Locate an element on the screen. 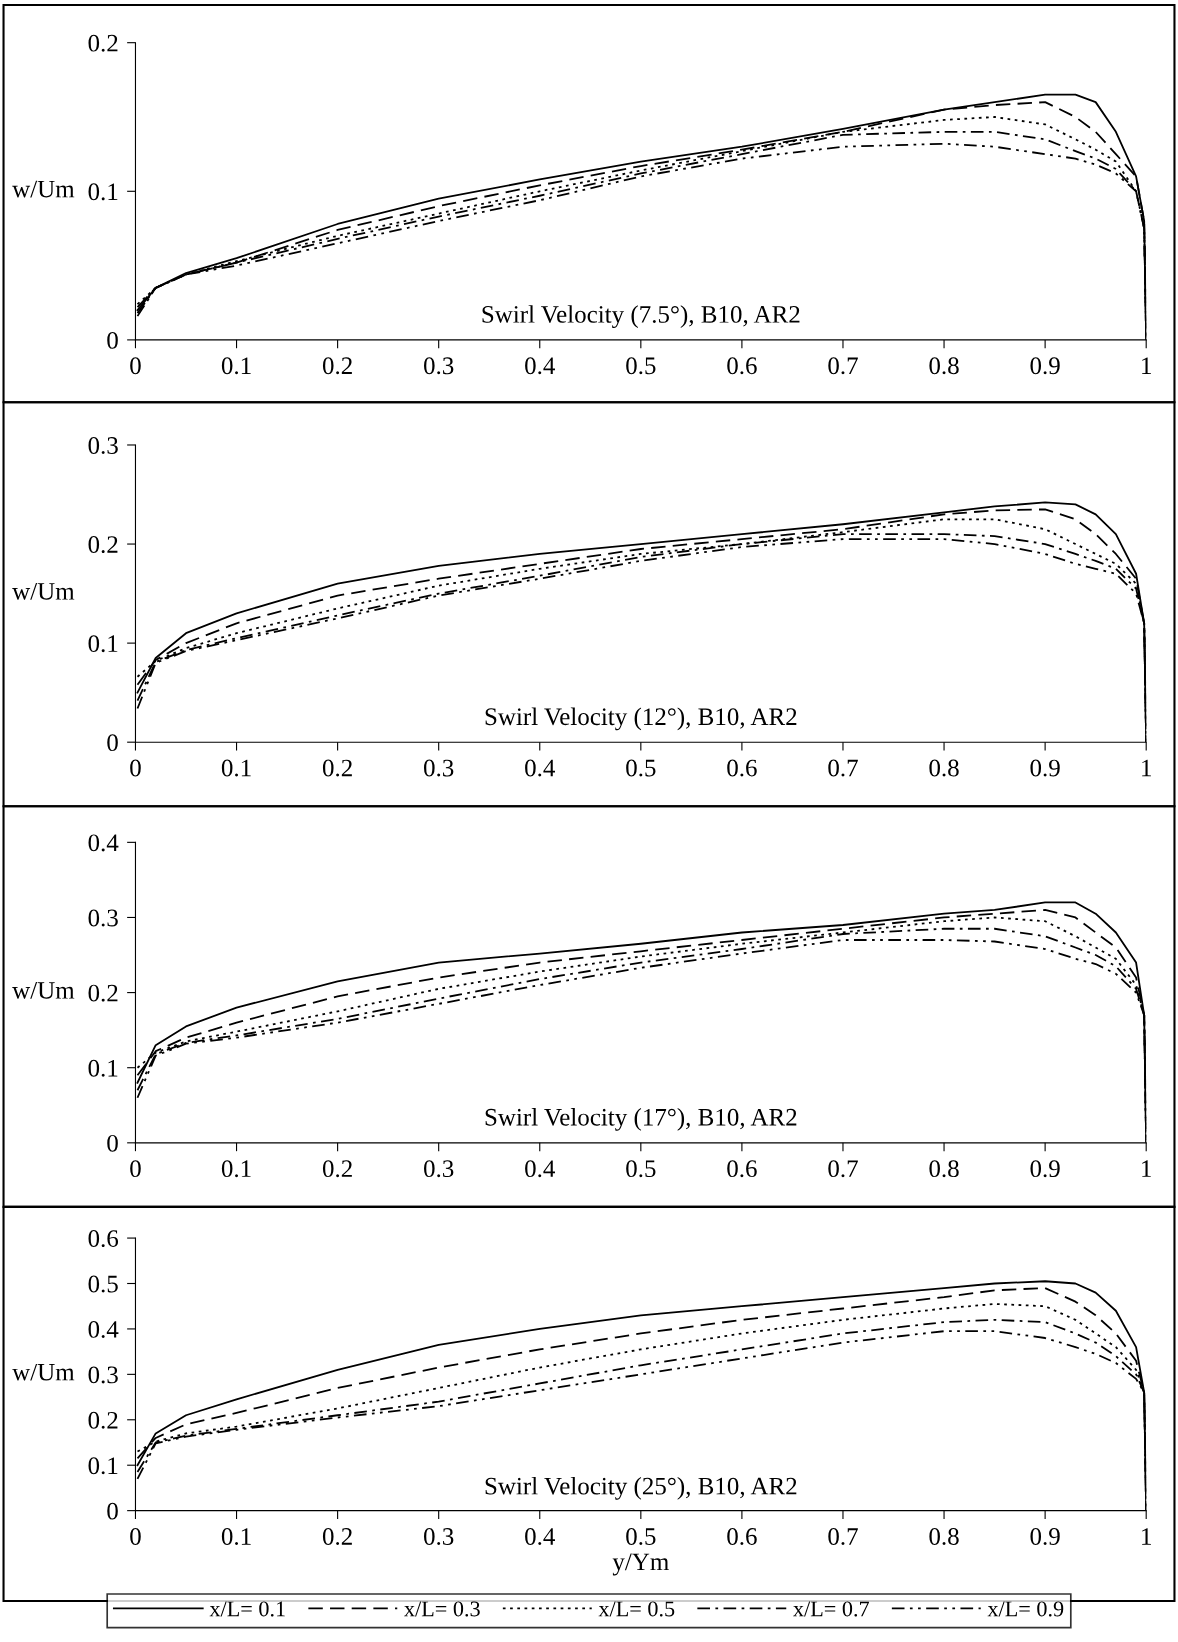  legend-label: x/L= 0.5 is located at coordinates (636, 1609).